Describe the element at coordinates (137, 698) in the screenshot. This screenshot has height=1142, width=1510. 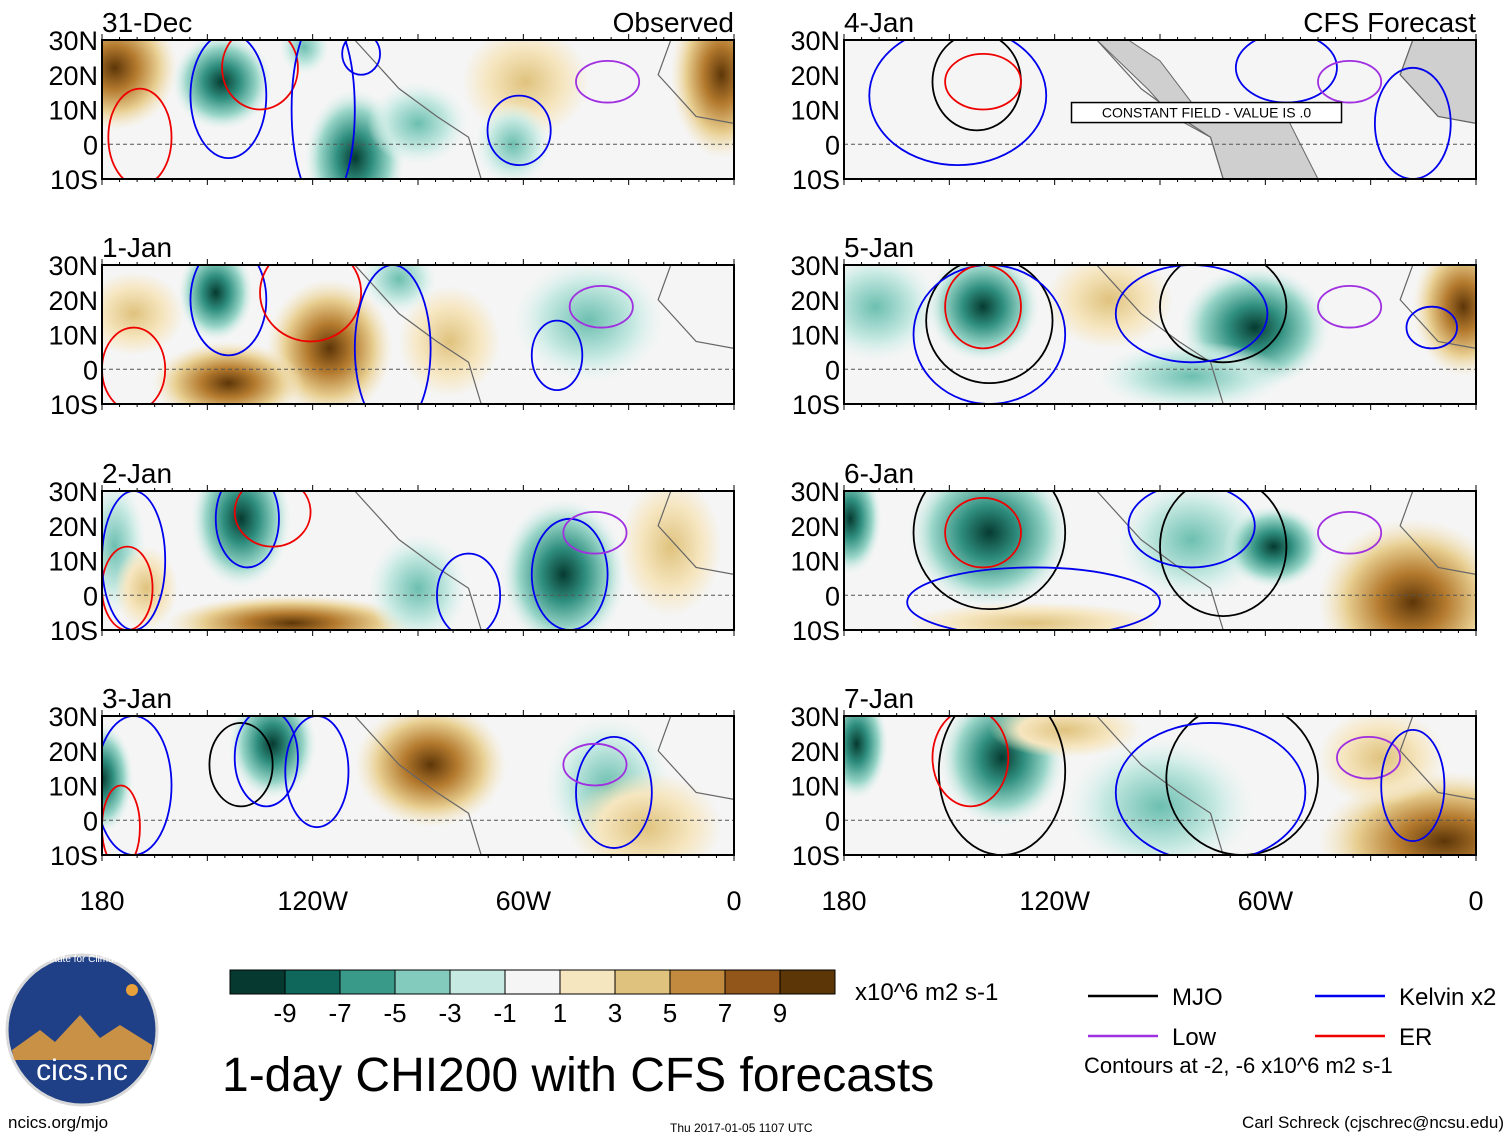
I see `panel-date: 3-Jan` at that location.